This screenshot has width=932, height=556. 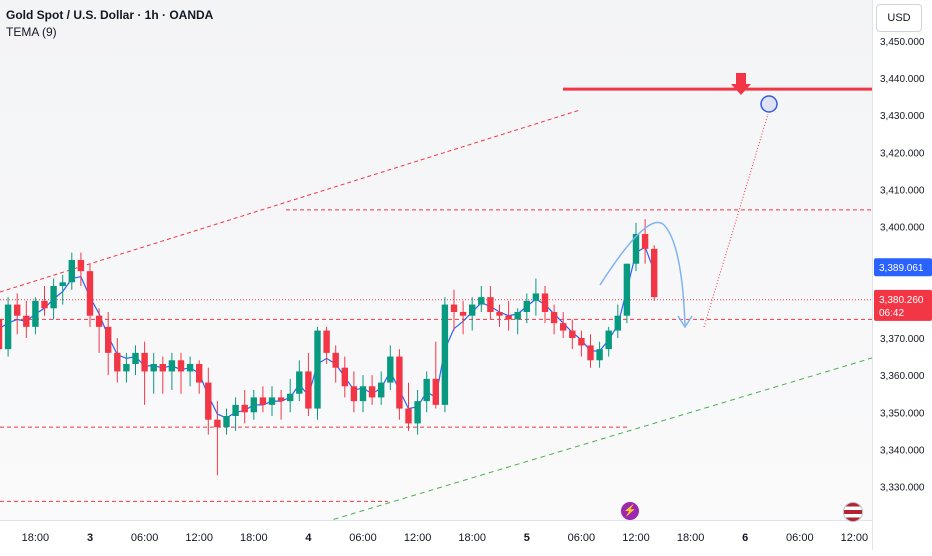 I want to click on tema-price-badge, so click(x=903, y=267).